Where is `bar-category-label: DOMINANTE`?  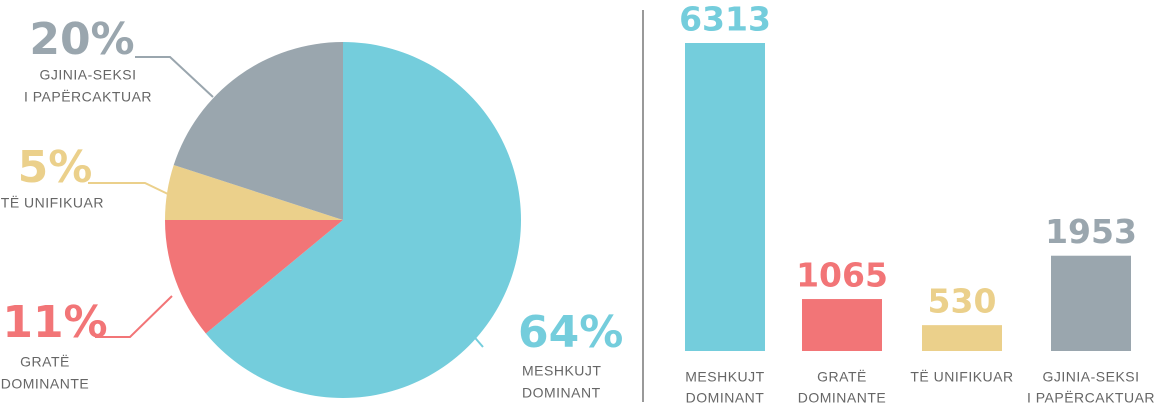 bar-category-label: DOMINANTE is located at coordinates (842, 398).